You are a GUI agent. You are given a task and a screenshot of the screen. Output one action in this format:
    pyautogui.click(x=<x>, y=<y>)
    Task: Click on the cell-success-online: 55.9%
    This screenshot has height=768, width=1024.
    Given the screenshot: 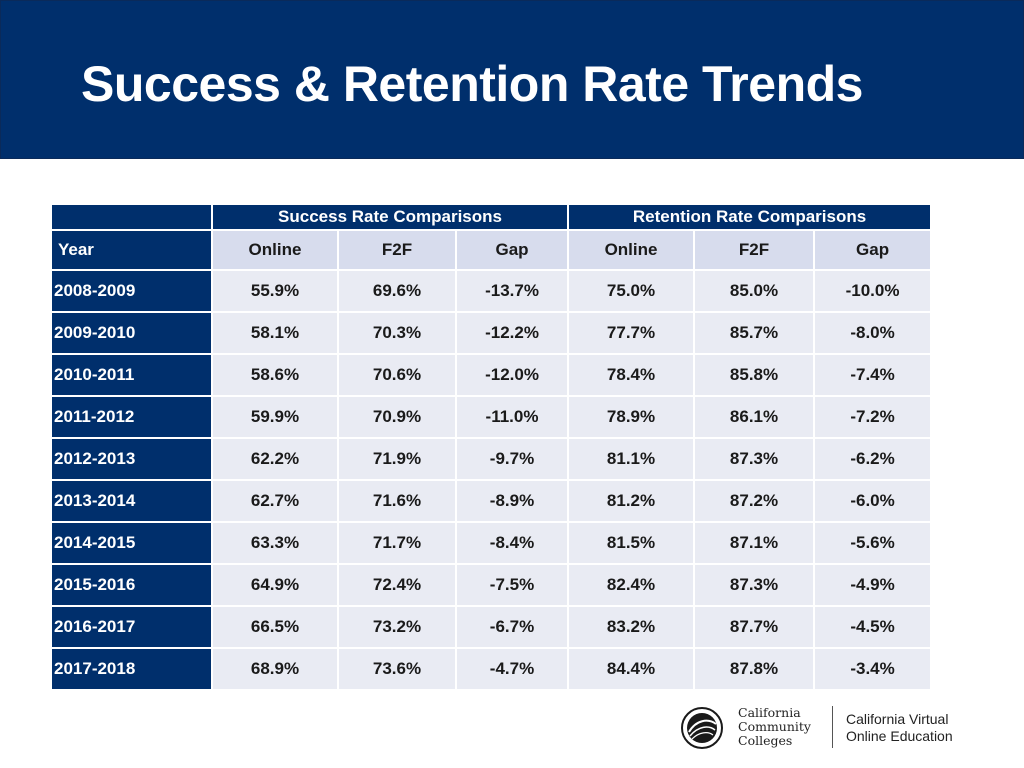 What is the action you would take?
    pyautogui.click(x=275, y=291)
    